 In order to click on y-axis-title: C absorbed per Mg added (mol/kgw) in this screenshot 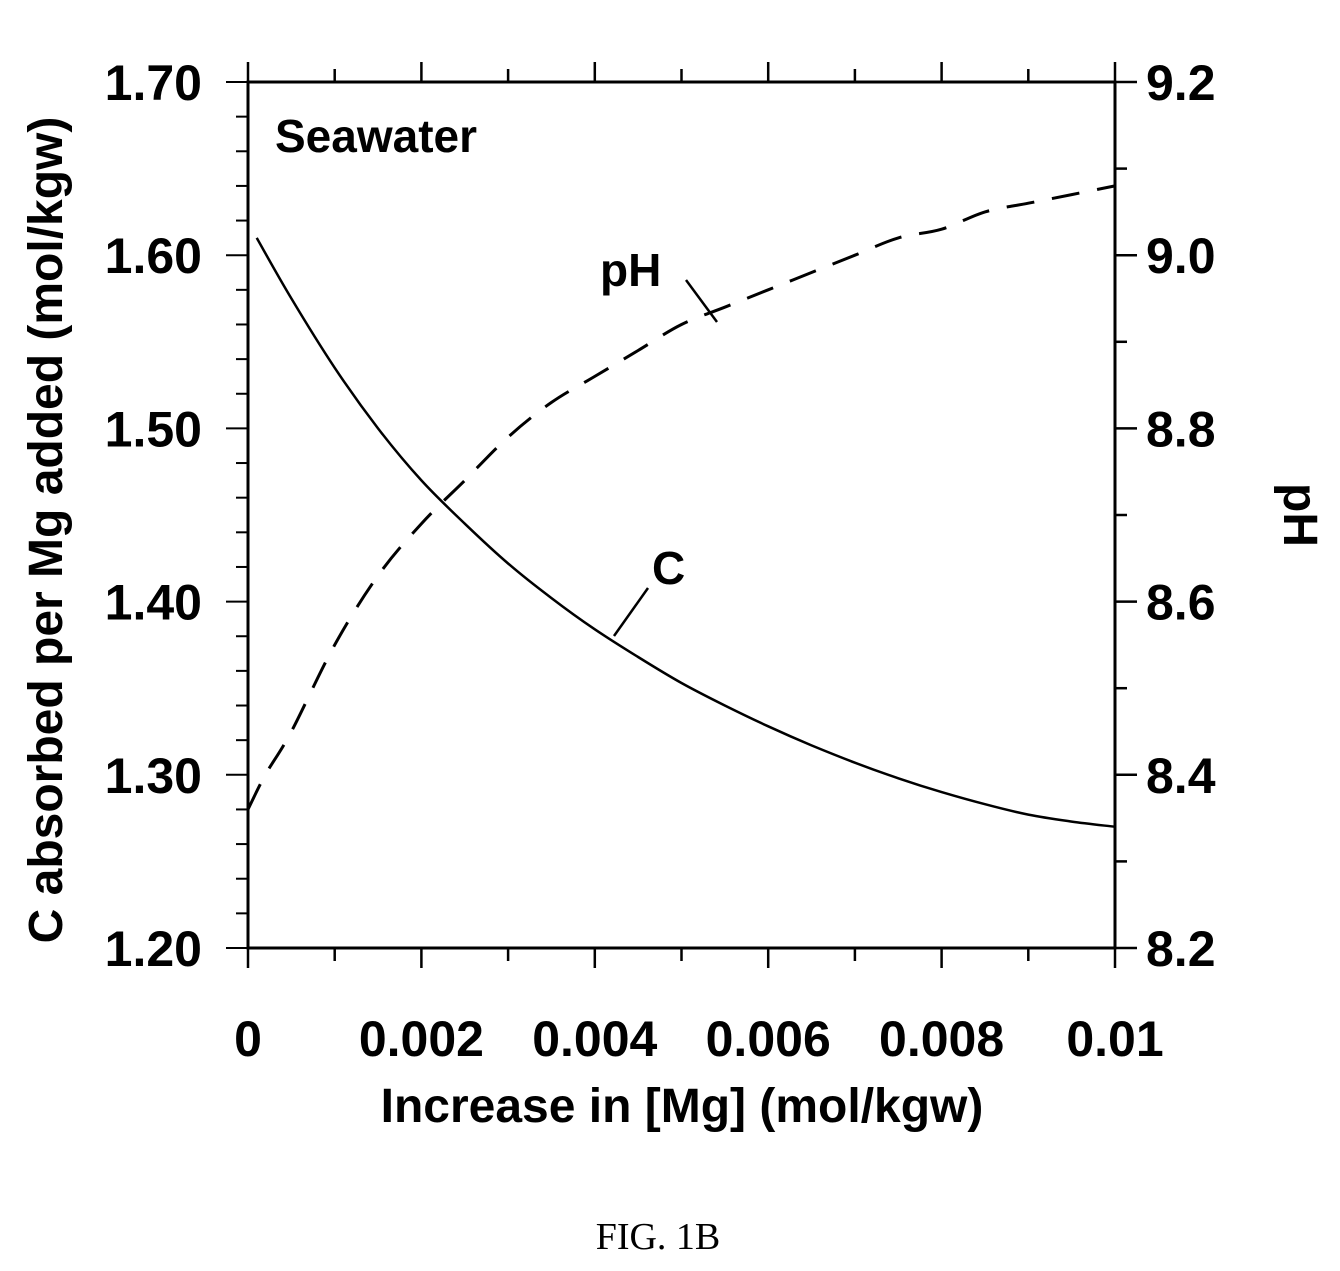, I will do `click(46, 530)`.